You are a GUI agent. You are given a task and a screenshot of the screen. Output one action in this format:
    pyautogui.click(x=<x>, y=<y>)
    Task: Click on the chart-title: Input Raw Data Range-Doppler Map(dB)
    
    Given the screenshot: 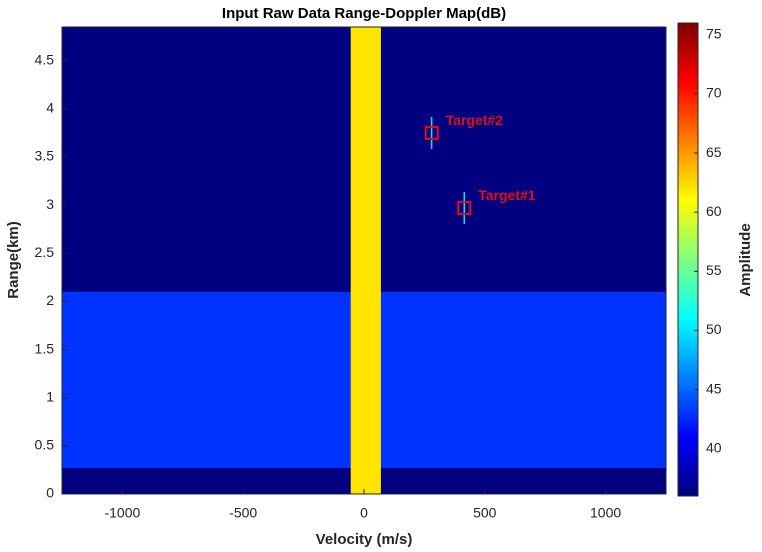 What is the action you would take?
    pyautogui.click(x=364, y=13)
    